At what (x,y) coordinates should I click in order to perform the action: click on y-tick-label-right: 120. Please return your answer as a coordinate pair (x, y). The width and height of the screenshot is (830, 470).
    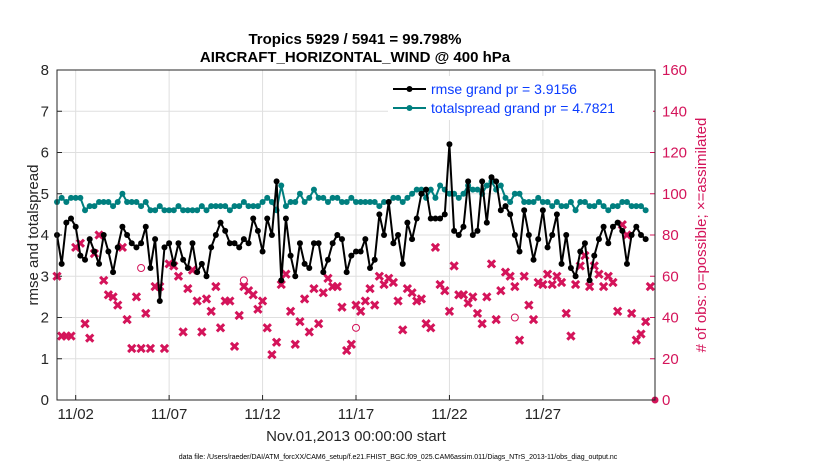
    Looking at the image, I should click on (674, 153).